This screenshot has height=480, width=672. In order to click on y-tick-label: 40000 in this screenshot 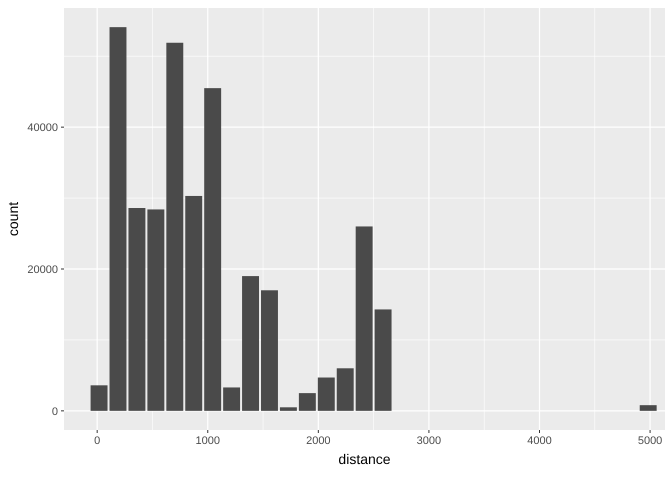, I will do `click(42, 128)`.